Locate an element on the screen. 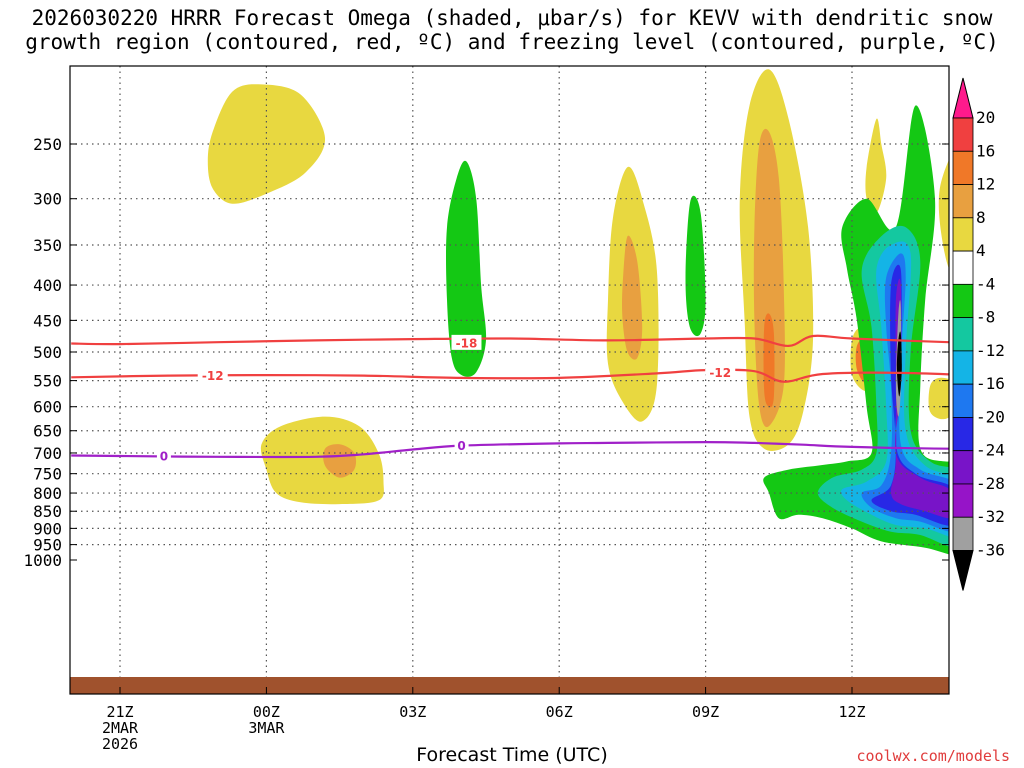 The image size is (1024, 768). y-tick-label: 250 is located at coordinates (47, 144).